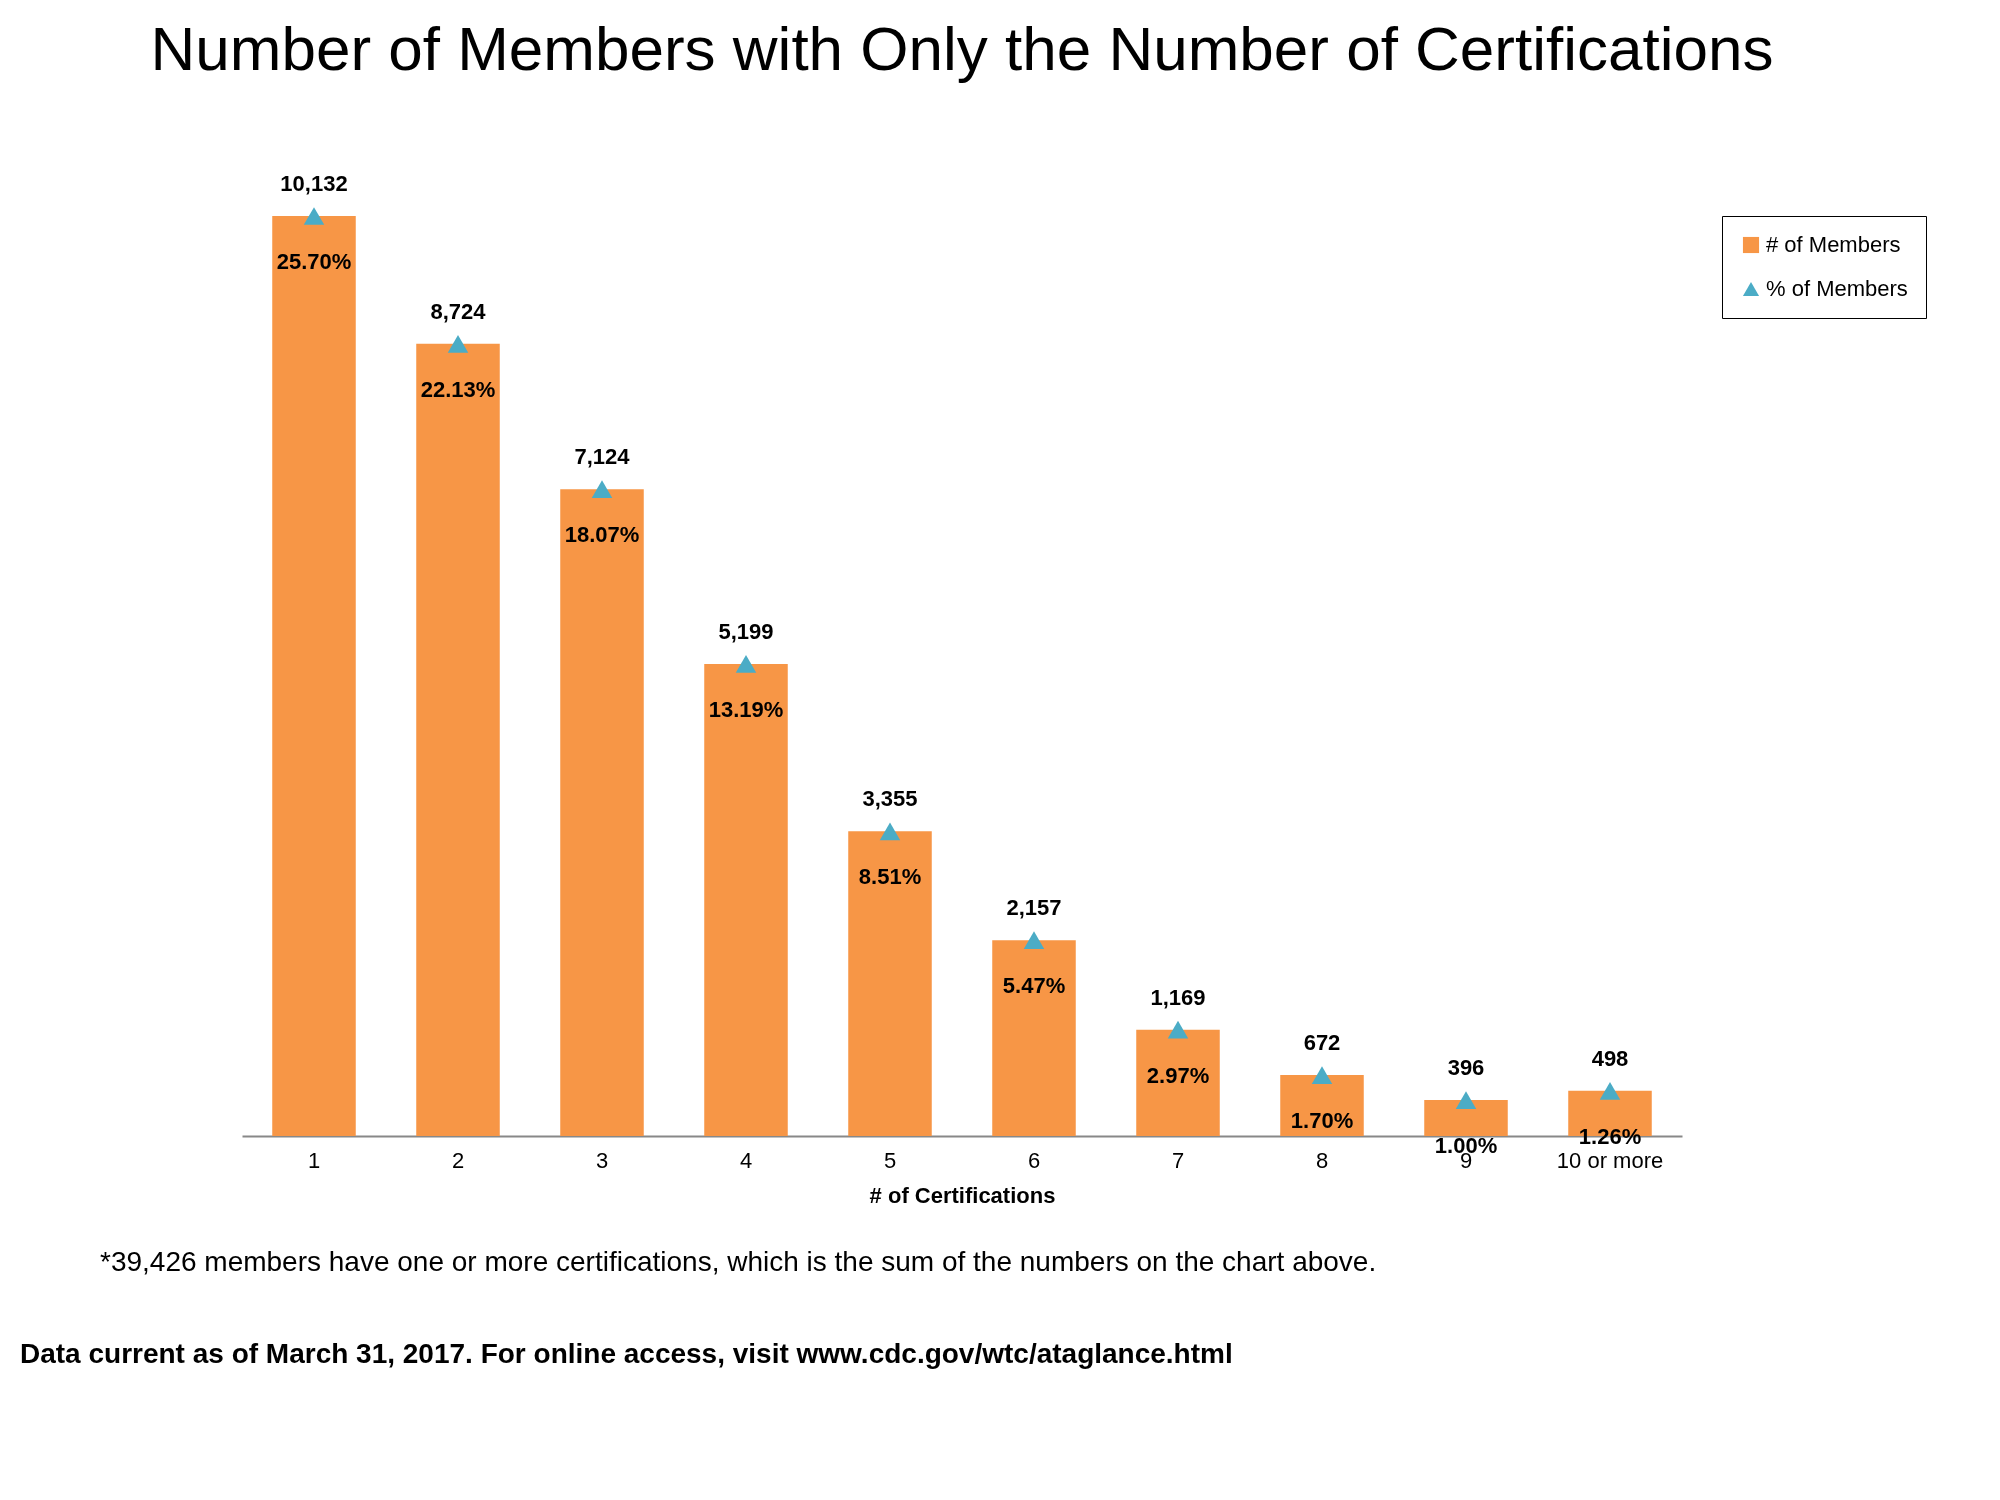 This screenshot has width=2000, height=1500. What do you see at coordinates (602, 1160) in the screenshot?
I see `x-tick-label: 3` at bounding box center [602, 1160].